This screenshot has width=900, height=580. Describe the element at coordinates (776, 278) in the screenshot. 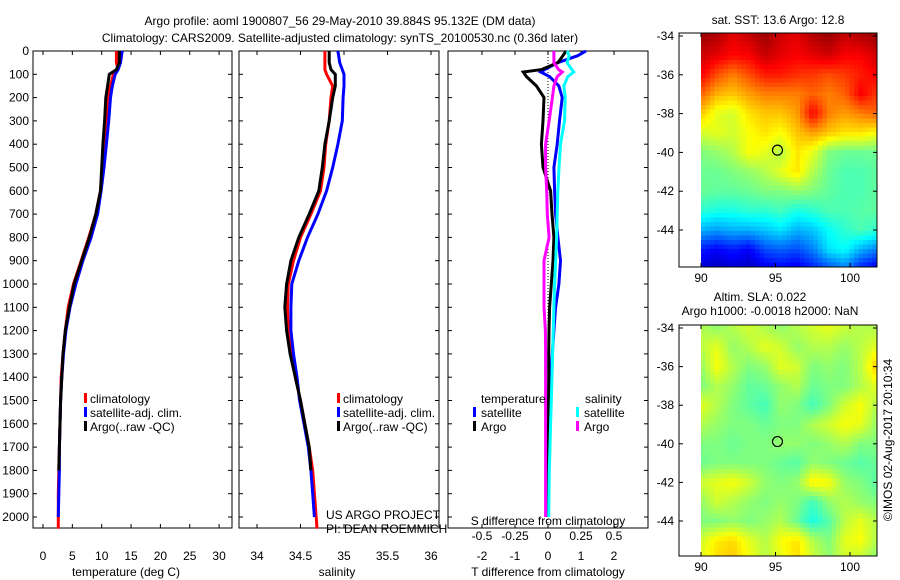

I see `lon-tick-label: 95` at that location.